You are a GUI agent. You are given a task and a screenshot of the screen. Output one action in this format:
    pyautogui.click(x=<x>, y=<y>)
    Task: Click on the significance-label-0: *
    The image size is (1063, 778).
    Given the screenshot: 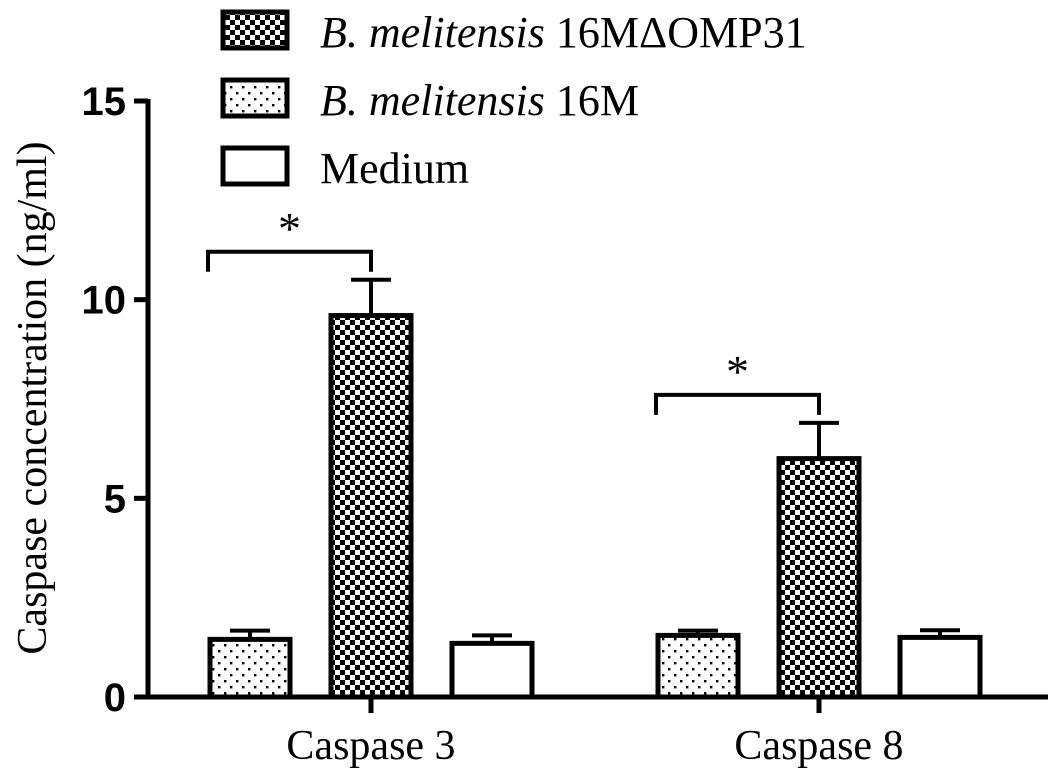 What is the action you would take?
    pyautogui.click(x=289, y=228)
    